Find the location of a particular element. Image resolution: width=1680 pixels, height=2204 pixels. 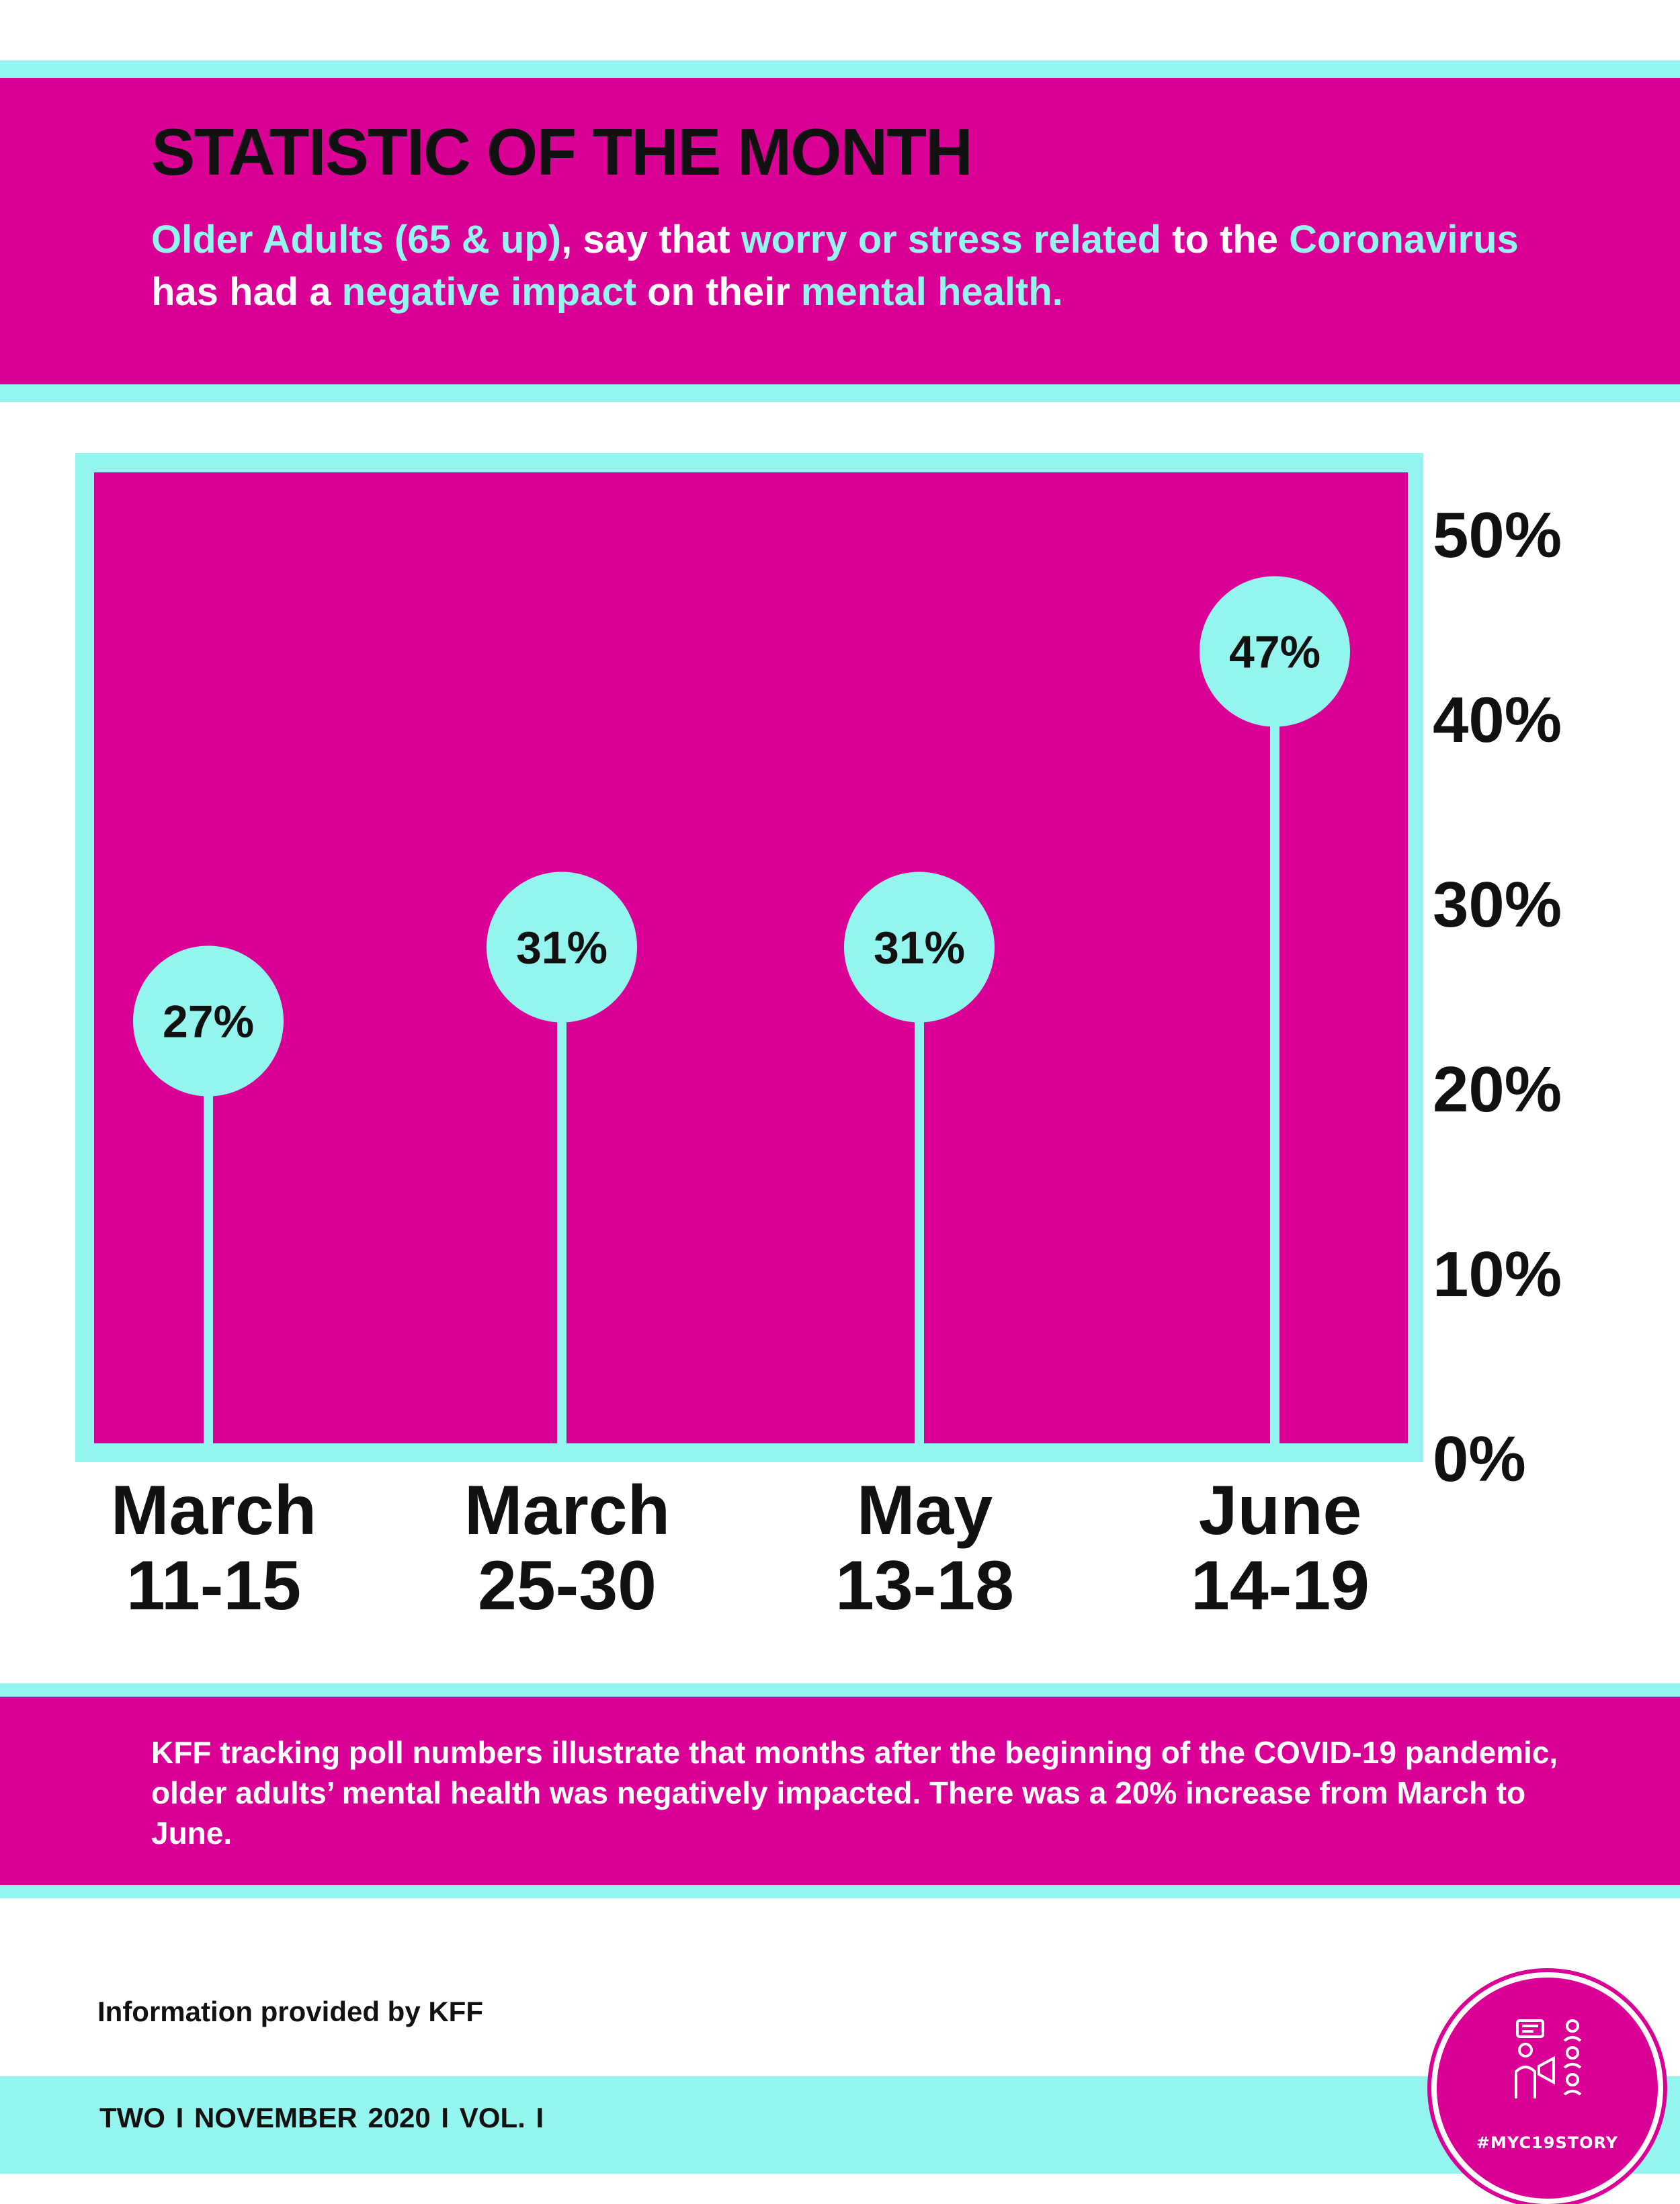

data-label: 27% is located at coordinates (209, 1022).